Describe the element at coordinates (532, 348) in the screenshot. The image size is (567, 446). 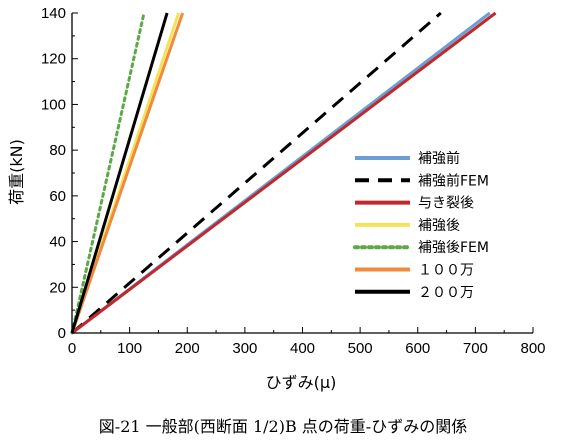
I see `x-tick-label: 800` at that location.